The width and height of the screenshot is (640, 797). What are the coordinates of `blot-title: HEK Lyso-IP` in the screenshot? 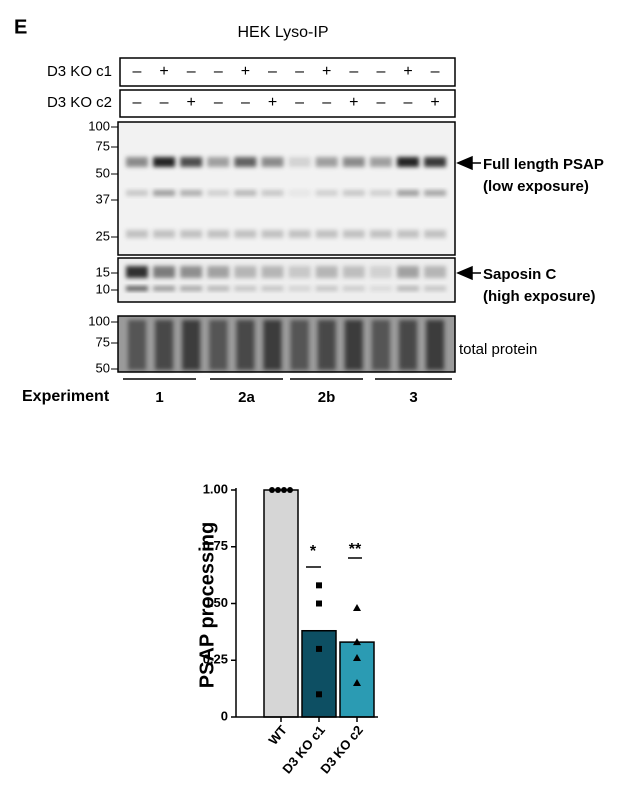 It's located at (283, 32).